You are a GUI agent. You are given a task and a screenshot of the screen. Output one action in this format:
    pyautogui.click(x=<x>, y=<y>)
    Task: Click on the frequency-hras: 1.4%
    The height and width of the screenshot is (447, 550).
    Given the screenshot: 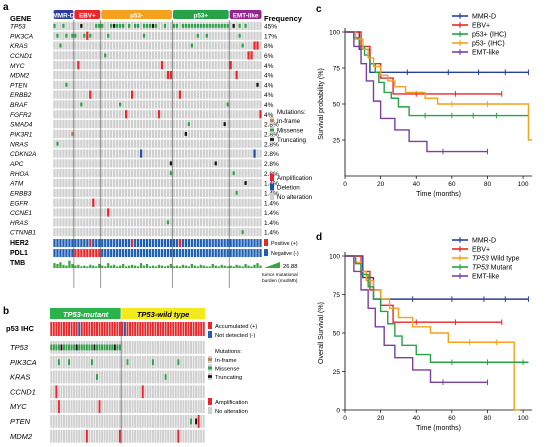 What is the action you would take?
    pyautogui.click(x=271, y=223)
    